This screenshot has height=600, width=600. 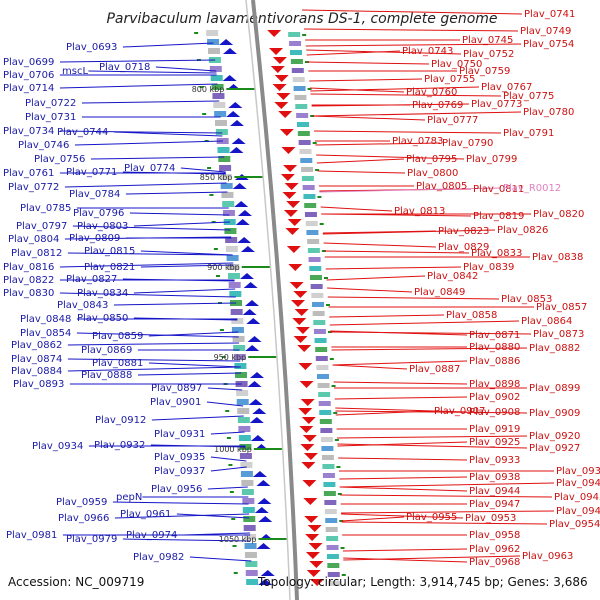 What do you see at coordinates (558, 334) in the screenshot?
I see `right-gene-label: Plav_0873` at bounding box center [558, 334].